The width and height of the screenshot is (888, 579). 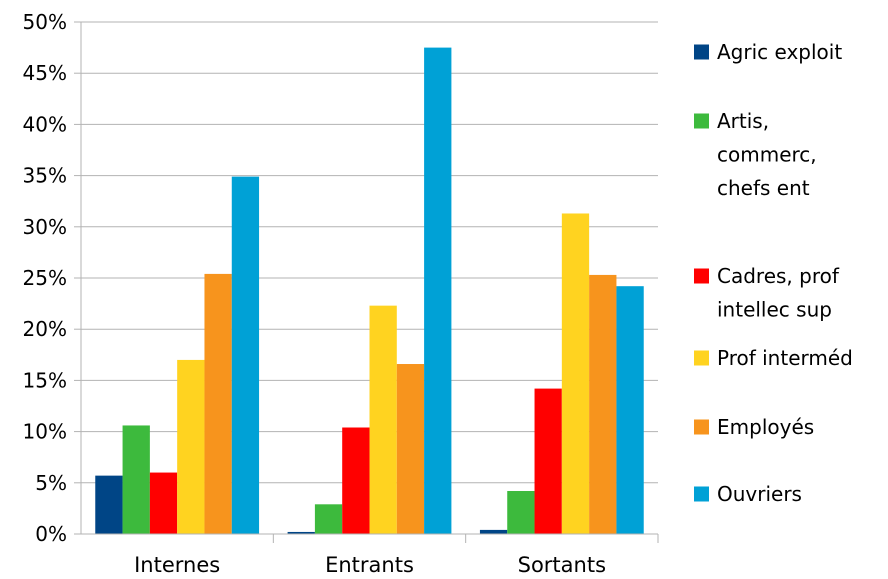 I want to click on x-tick-label: Entrants, so click(x=369, y=565).